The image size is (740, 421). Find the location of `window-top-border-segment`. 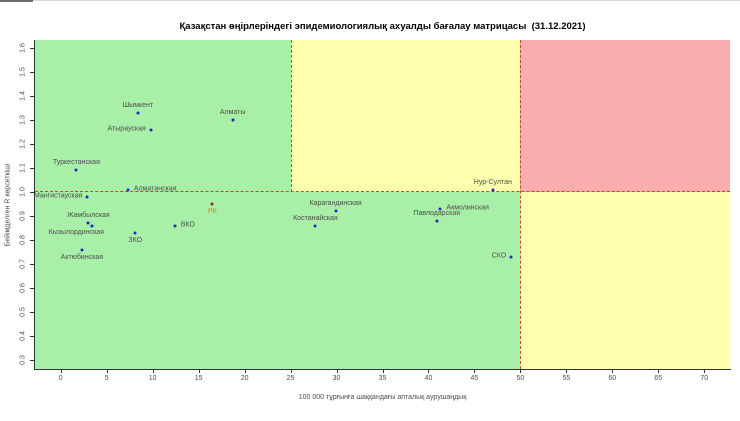

window-top-border-segment is located at coordinates (16, 1).